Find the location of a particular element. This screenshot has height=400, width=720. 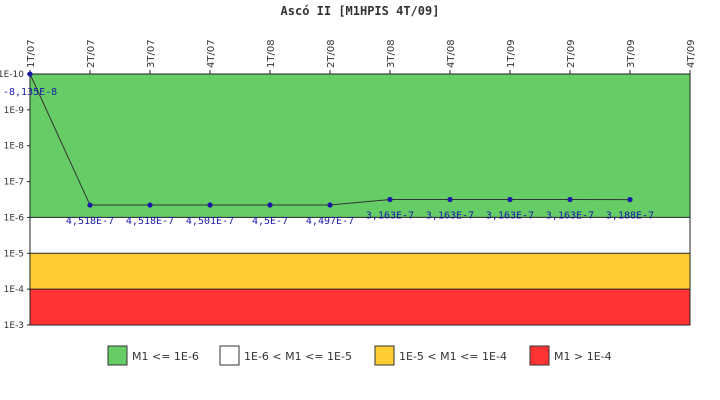

y-tick-label: 1E-10 is located at coordinates (12, 75).